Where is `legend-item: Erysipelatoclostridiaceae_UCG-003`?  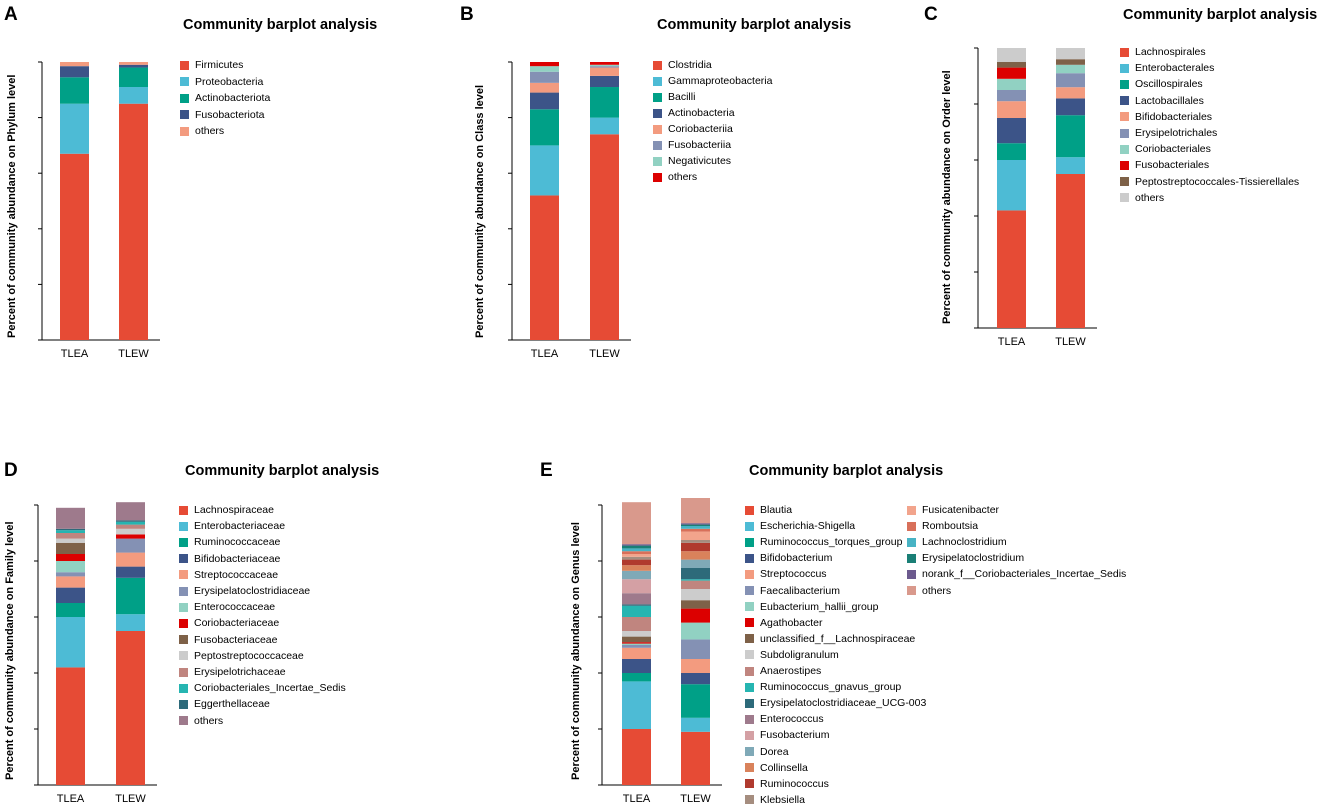 legend-item: Erysipelatoclostridiaceae_UCG-003 is located at coordinates (835, 703).